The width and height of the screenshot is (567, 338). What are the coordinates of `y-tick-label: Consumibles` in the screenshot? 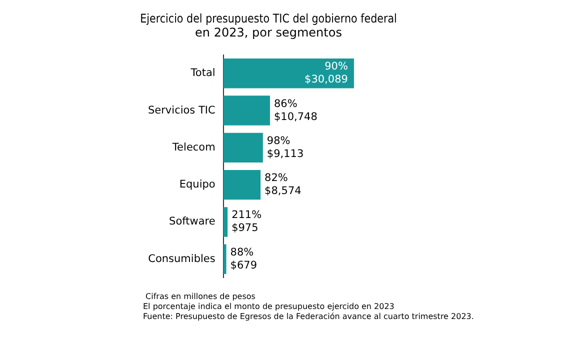 It's located at (182, 258).